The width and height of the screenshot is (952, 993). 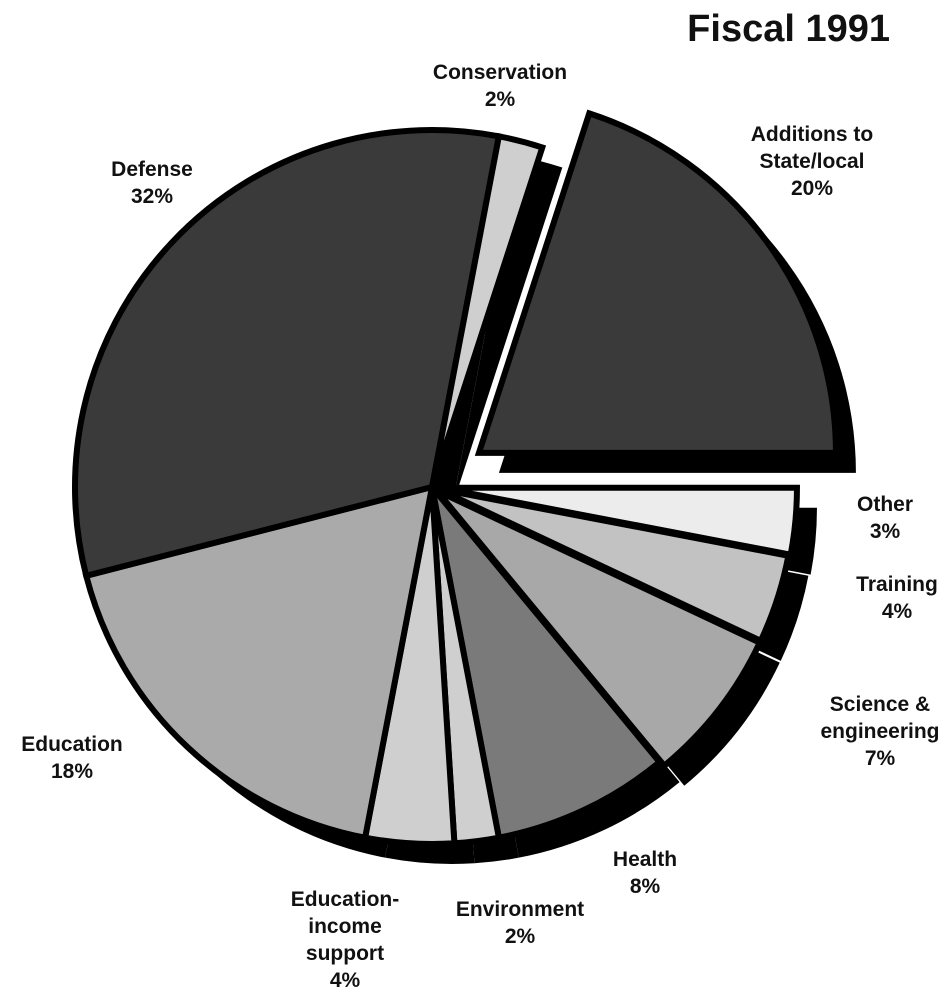 I want to click on slice-value-label: 18%, so click(x=72, y=771).